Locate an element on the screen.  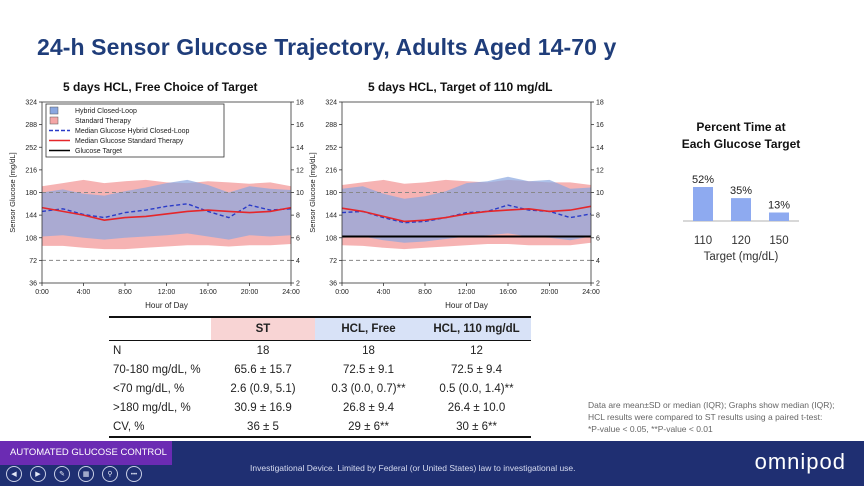
table-row: CV, % 36 ± 5 29 ± 6** 30 ± 6** is located at coordinates (320, 427).